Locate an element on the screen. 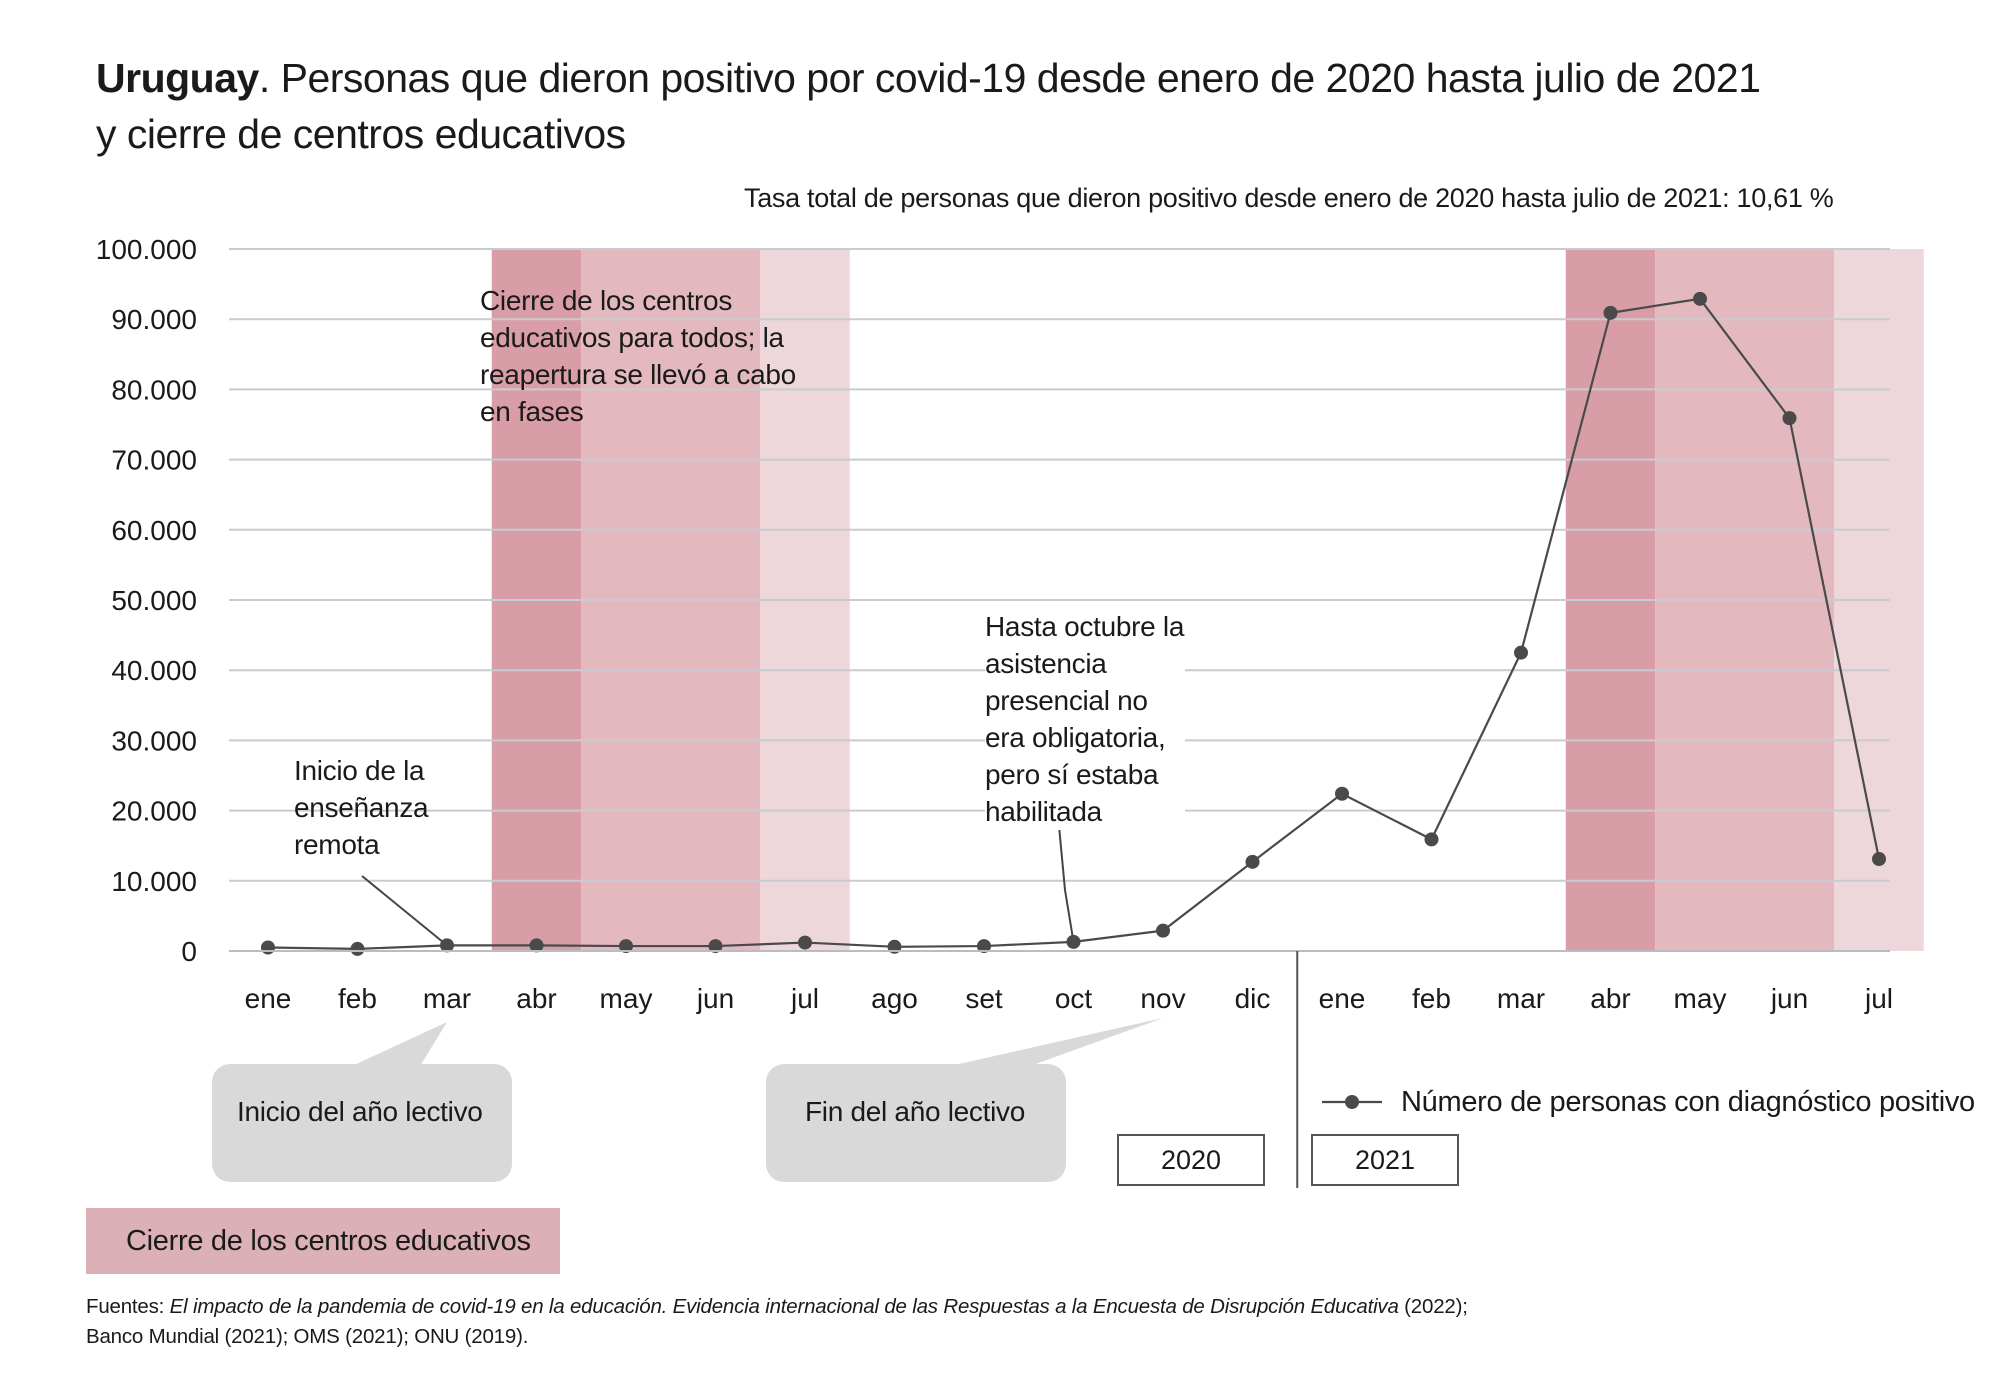 The image size is (2000, 1390). legend-closure: Cierre de los centros educativos is located at coordinates (323, 1241).